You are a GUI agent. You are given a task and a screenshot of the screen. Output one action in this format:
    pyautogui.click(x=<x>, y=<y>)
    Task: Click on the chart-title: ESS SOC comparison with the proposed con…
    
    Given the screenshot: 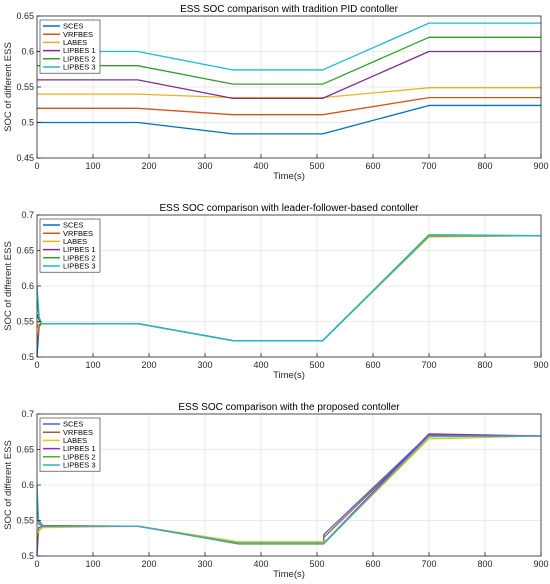 What is the action you would take?
    pyautogui.click(x=289, y=407)
    